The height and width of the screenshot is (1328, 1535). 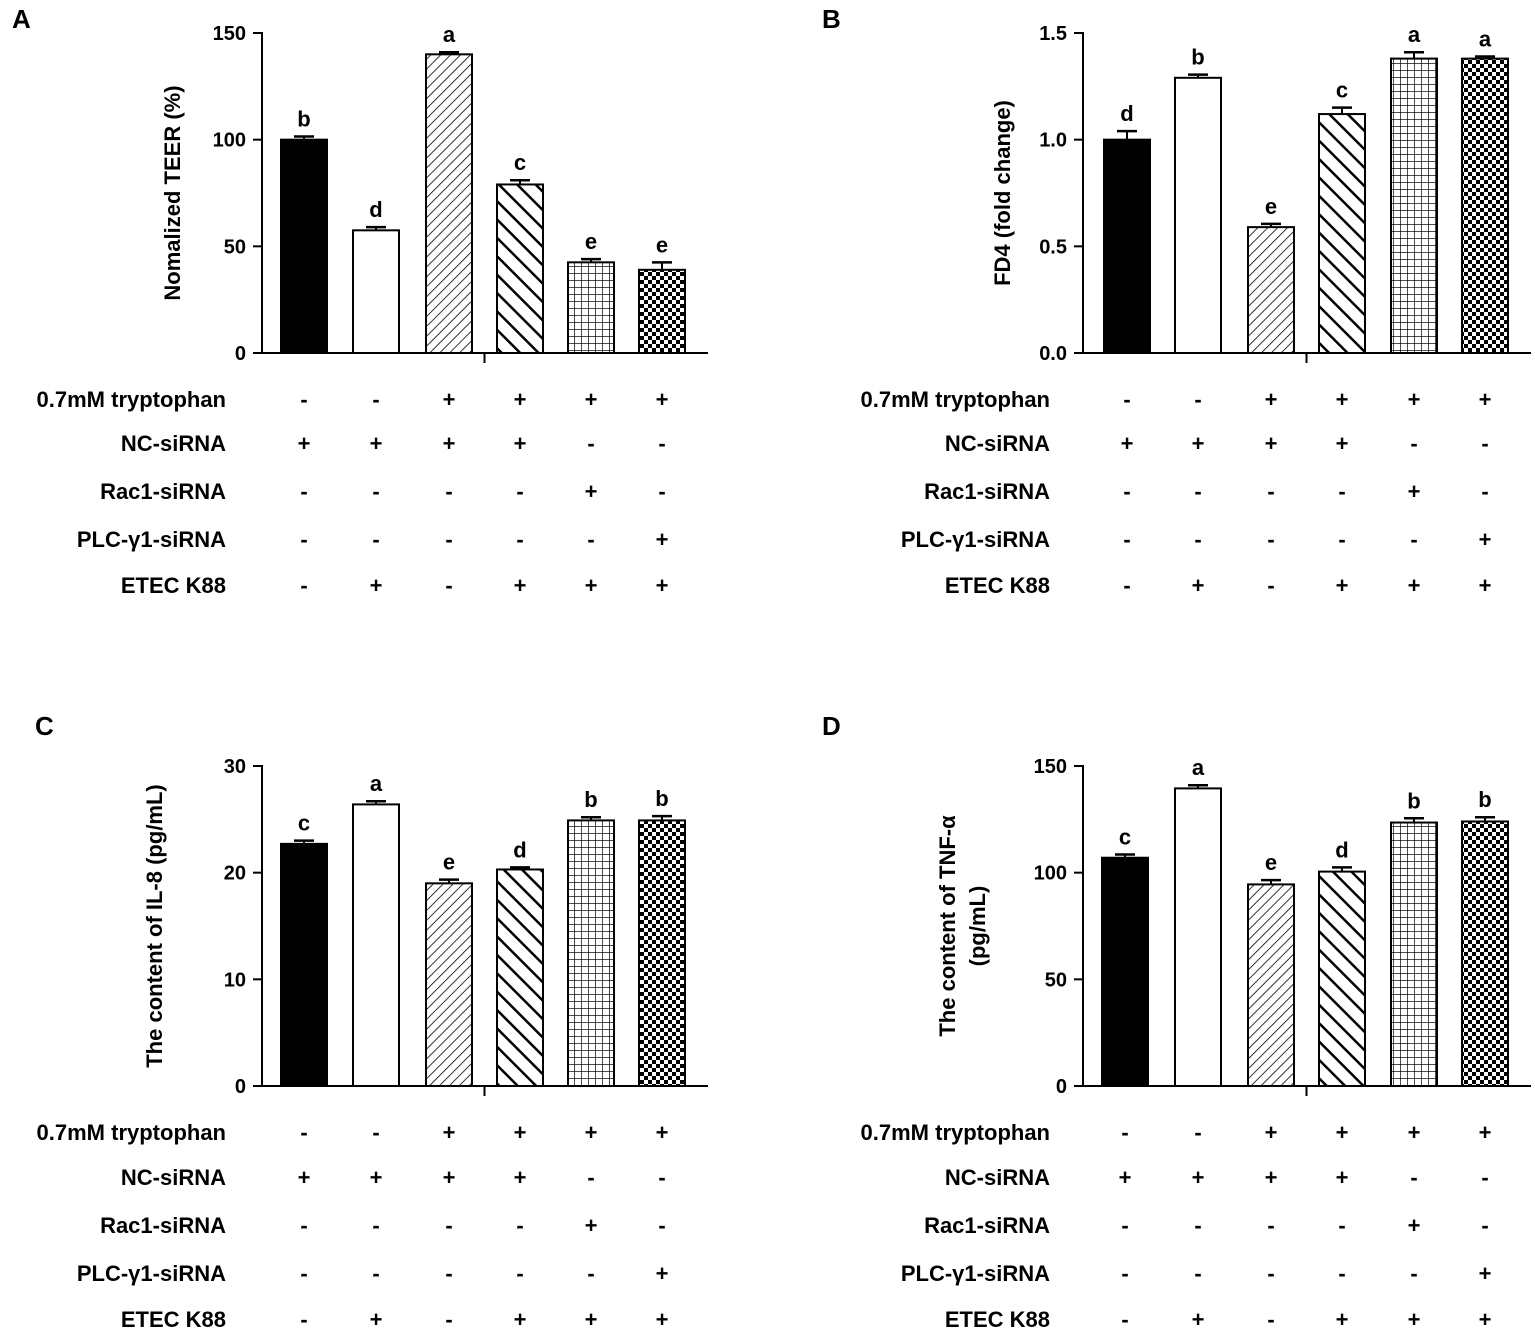 What do you see at coordinates (154, 926) in the screenshot?
I see `y-axis-title: The content of IL-8 (pg/mL)` at bounding box center [154, 926].